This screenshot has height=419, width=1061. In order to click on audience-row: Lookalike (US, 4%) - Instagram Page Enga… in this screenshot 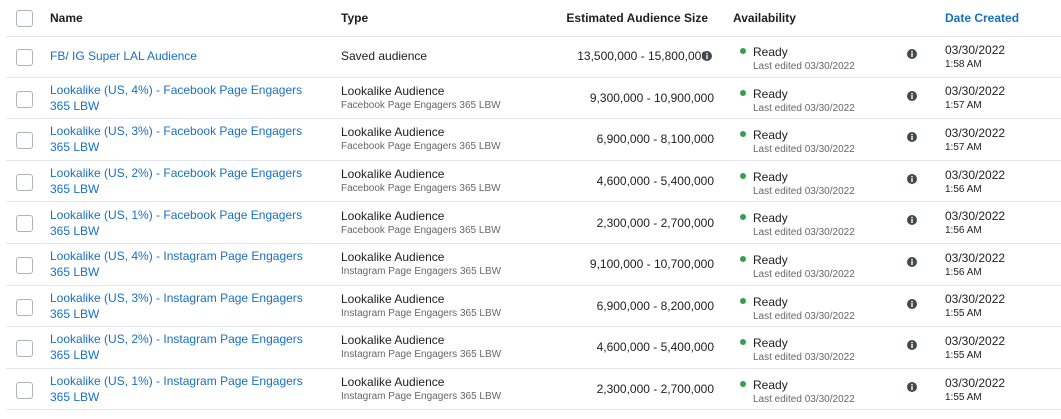, I will do `click(533, 265)`.